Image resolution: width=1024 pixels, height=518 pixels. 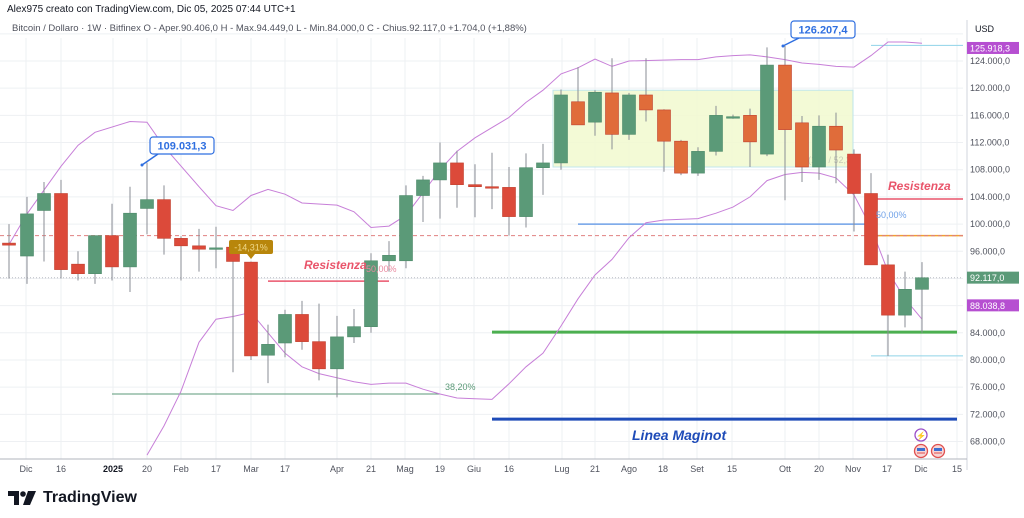 What do you see at coordinates (989, 115) in the screenshot?
I see `price-tick-label: 116.000,0` at bounding box center [989, 115].